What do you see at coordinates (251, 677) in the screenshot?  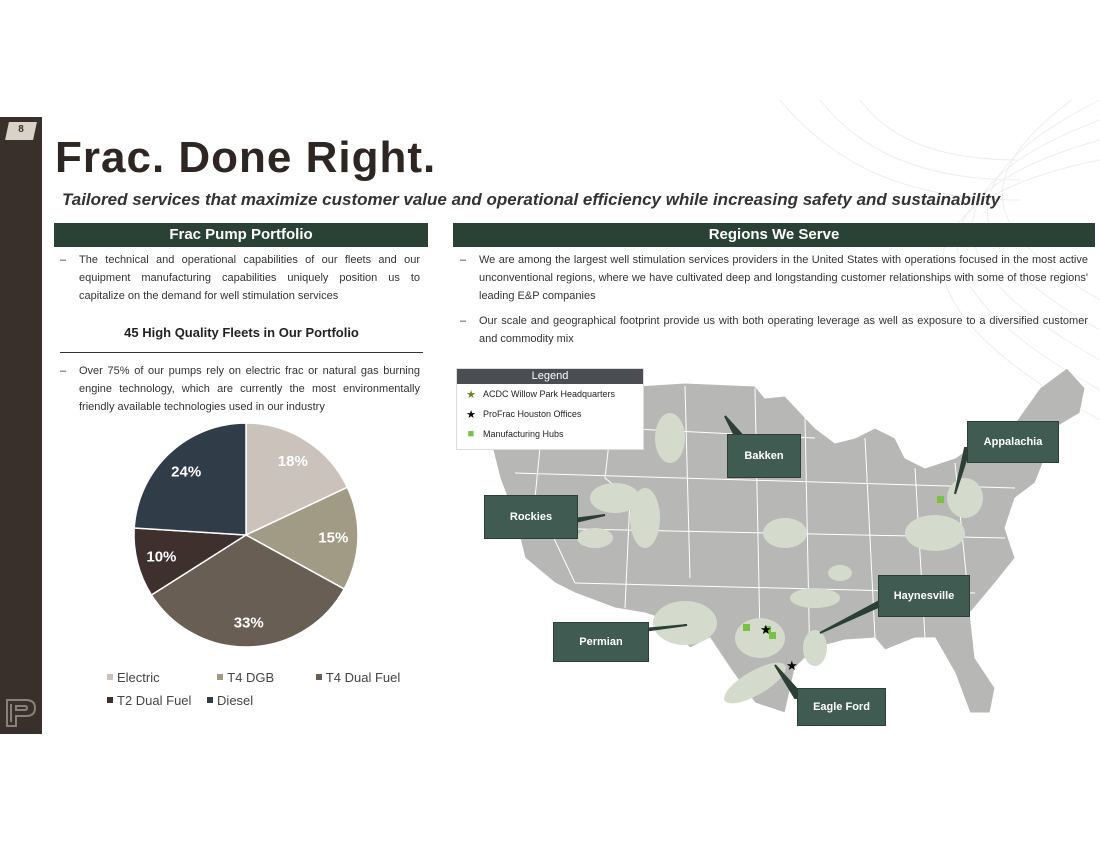 I see `legend-label: T4 DGB` at bounding box center [251, 677].